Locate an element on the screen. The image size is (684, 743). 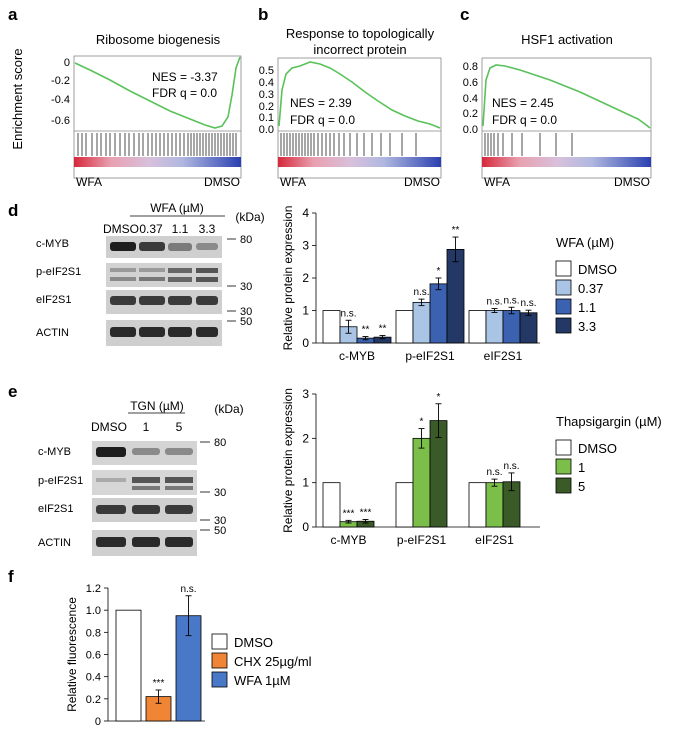
x-tick-label: p-eIF2S1 is located at coordinates (430, 356).